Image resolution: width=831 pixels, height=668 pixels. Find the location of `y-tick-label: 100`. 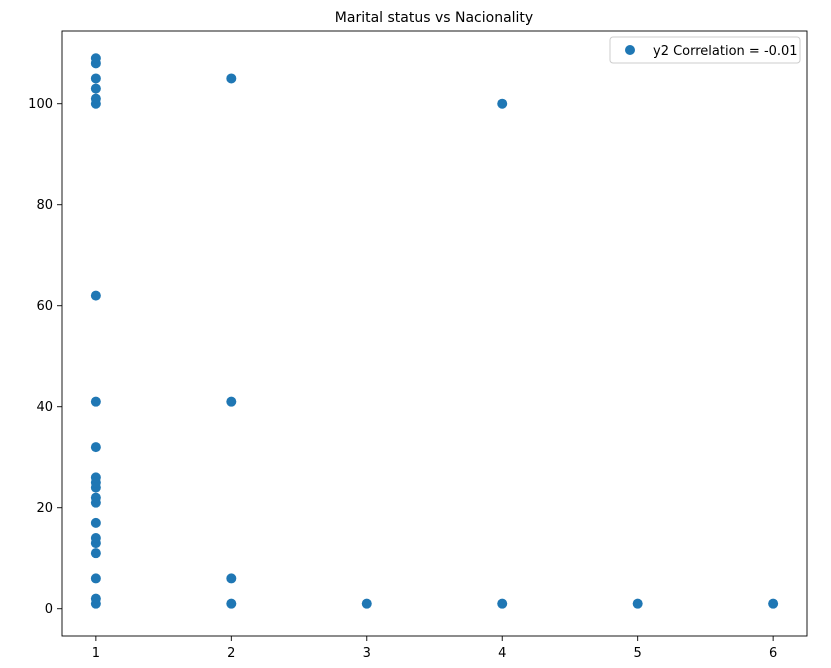

y-tick-label: 100 is located at coordinates (40, 104).